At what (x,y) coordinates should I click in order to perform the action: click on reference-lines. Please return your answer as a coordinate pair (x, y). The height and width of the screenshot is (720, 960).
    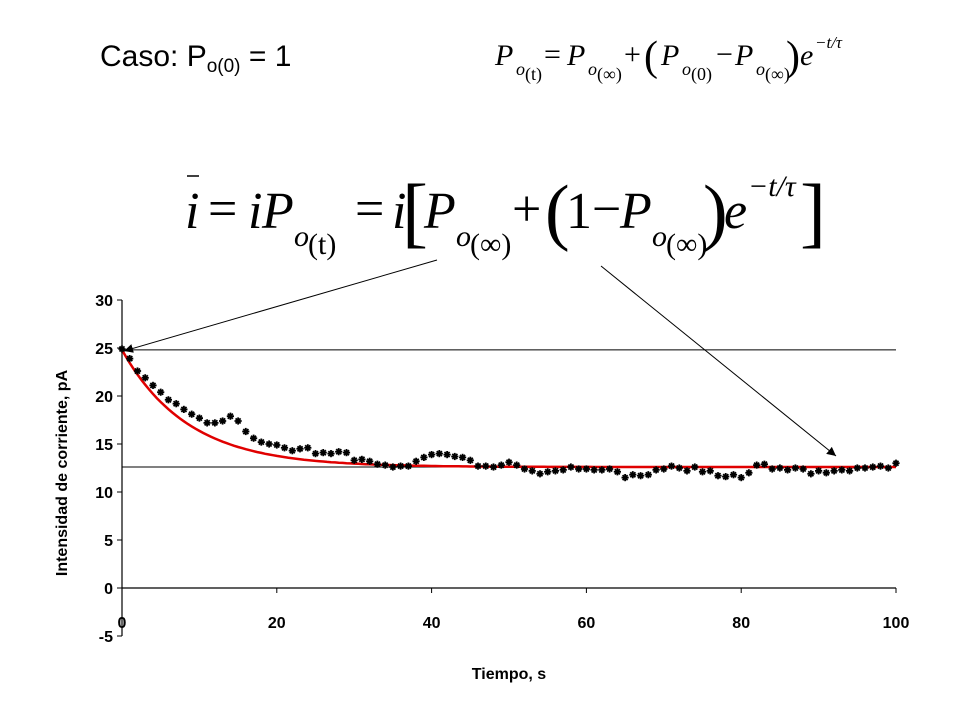
    Looking at the image, I should click on (509, 408).